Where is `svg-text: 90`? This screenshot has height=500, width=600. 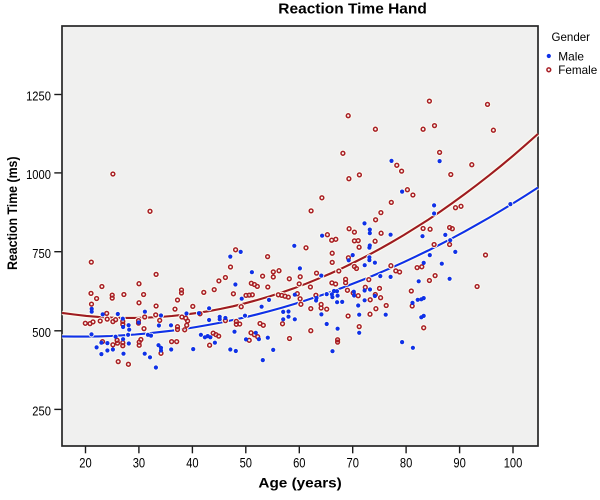
svg-text: 90 is located at coordinates (459, 462).